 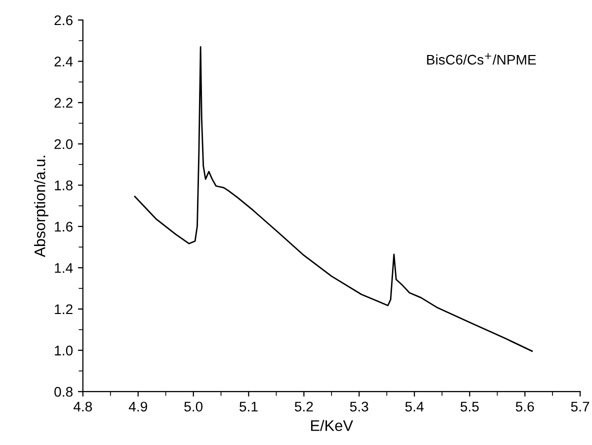 I want to click on x-tick-label: 5.6, so click(x=525, y=407).